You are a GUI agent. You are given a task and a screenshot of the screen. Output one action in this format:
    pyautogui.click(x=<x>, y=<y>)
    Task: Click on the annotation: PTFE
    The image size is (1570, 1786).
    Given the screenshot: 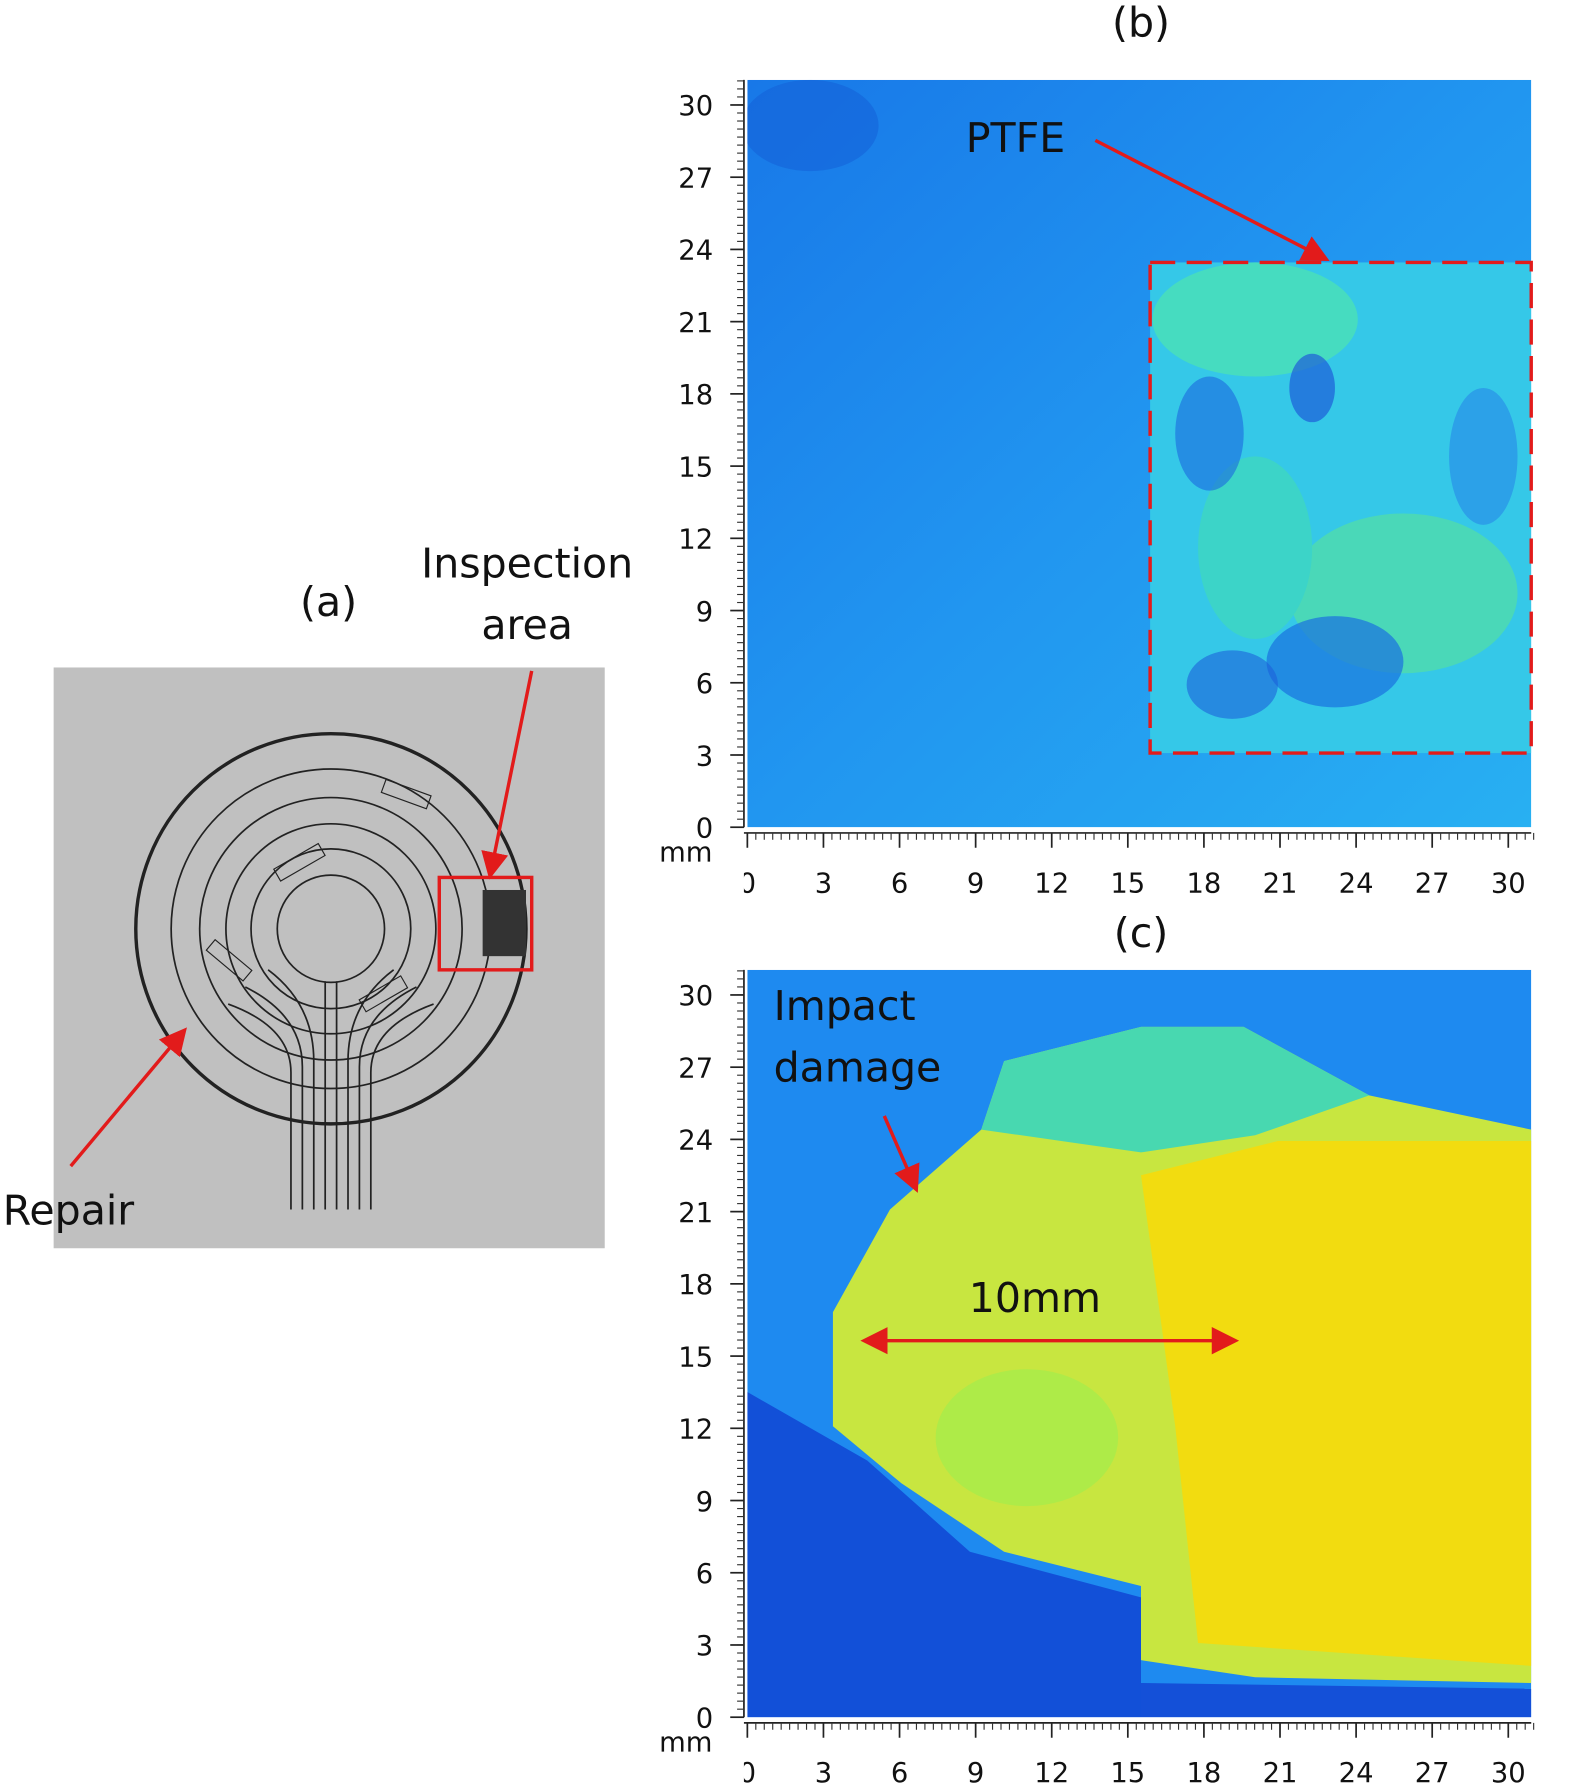 What is the action you would take?
    pyautogui.click(x=1015, y=138)
    